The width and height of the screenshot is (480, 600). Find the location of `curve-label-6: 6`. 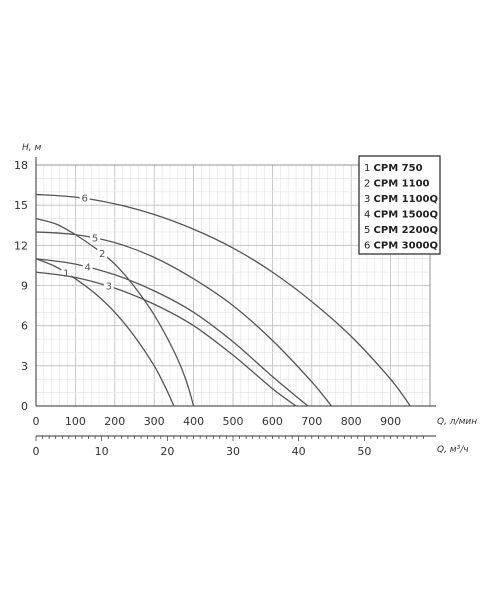

curve-label-6: 6 is located at coordinates (84, 199).